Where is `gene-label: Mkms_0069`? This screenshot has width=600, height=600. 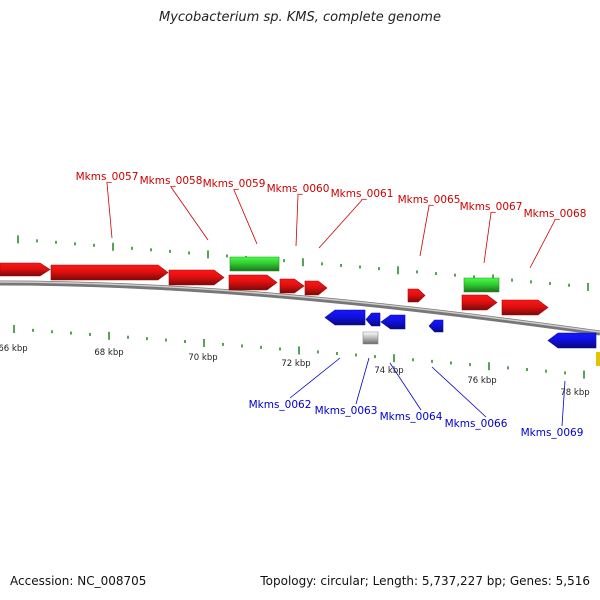
gene-label: Mkms_0069 is located at coordinates (552, 433).